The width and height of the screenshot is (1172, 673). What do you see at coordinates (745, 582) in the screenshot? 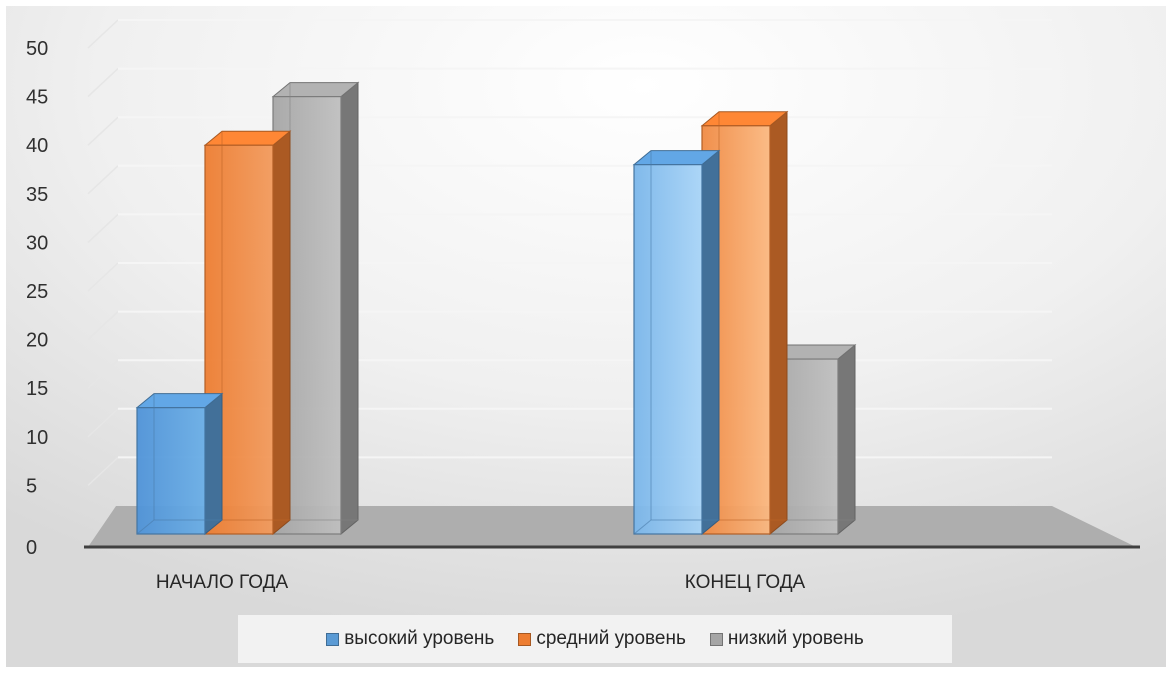
I see `category-label: КОНЕЦ ГОДА` at bounding box center [745, 582].